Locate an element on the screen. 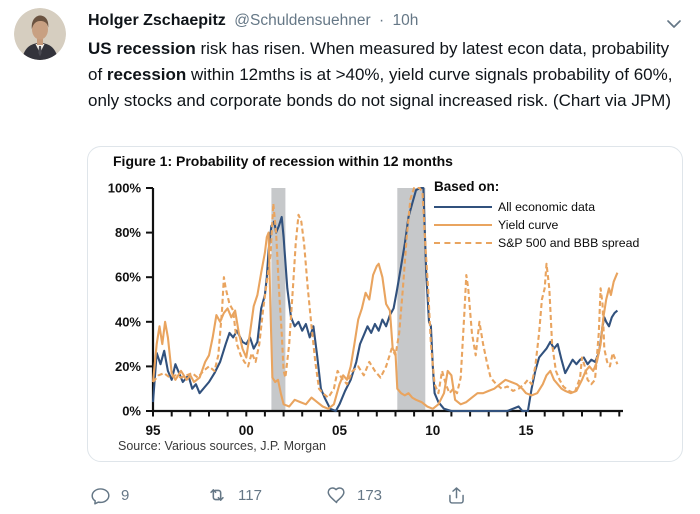 The height and width of the screenshot is (514, 700). like-button: 173 is located at coordinates (386, 495).